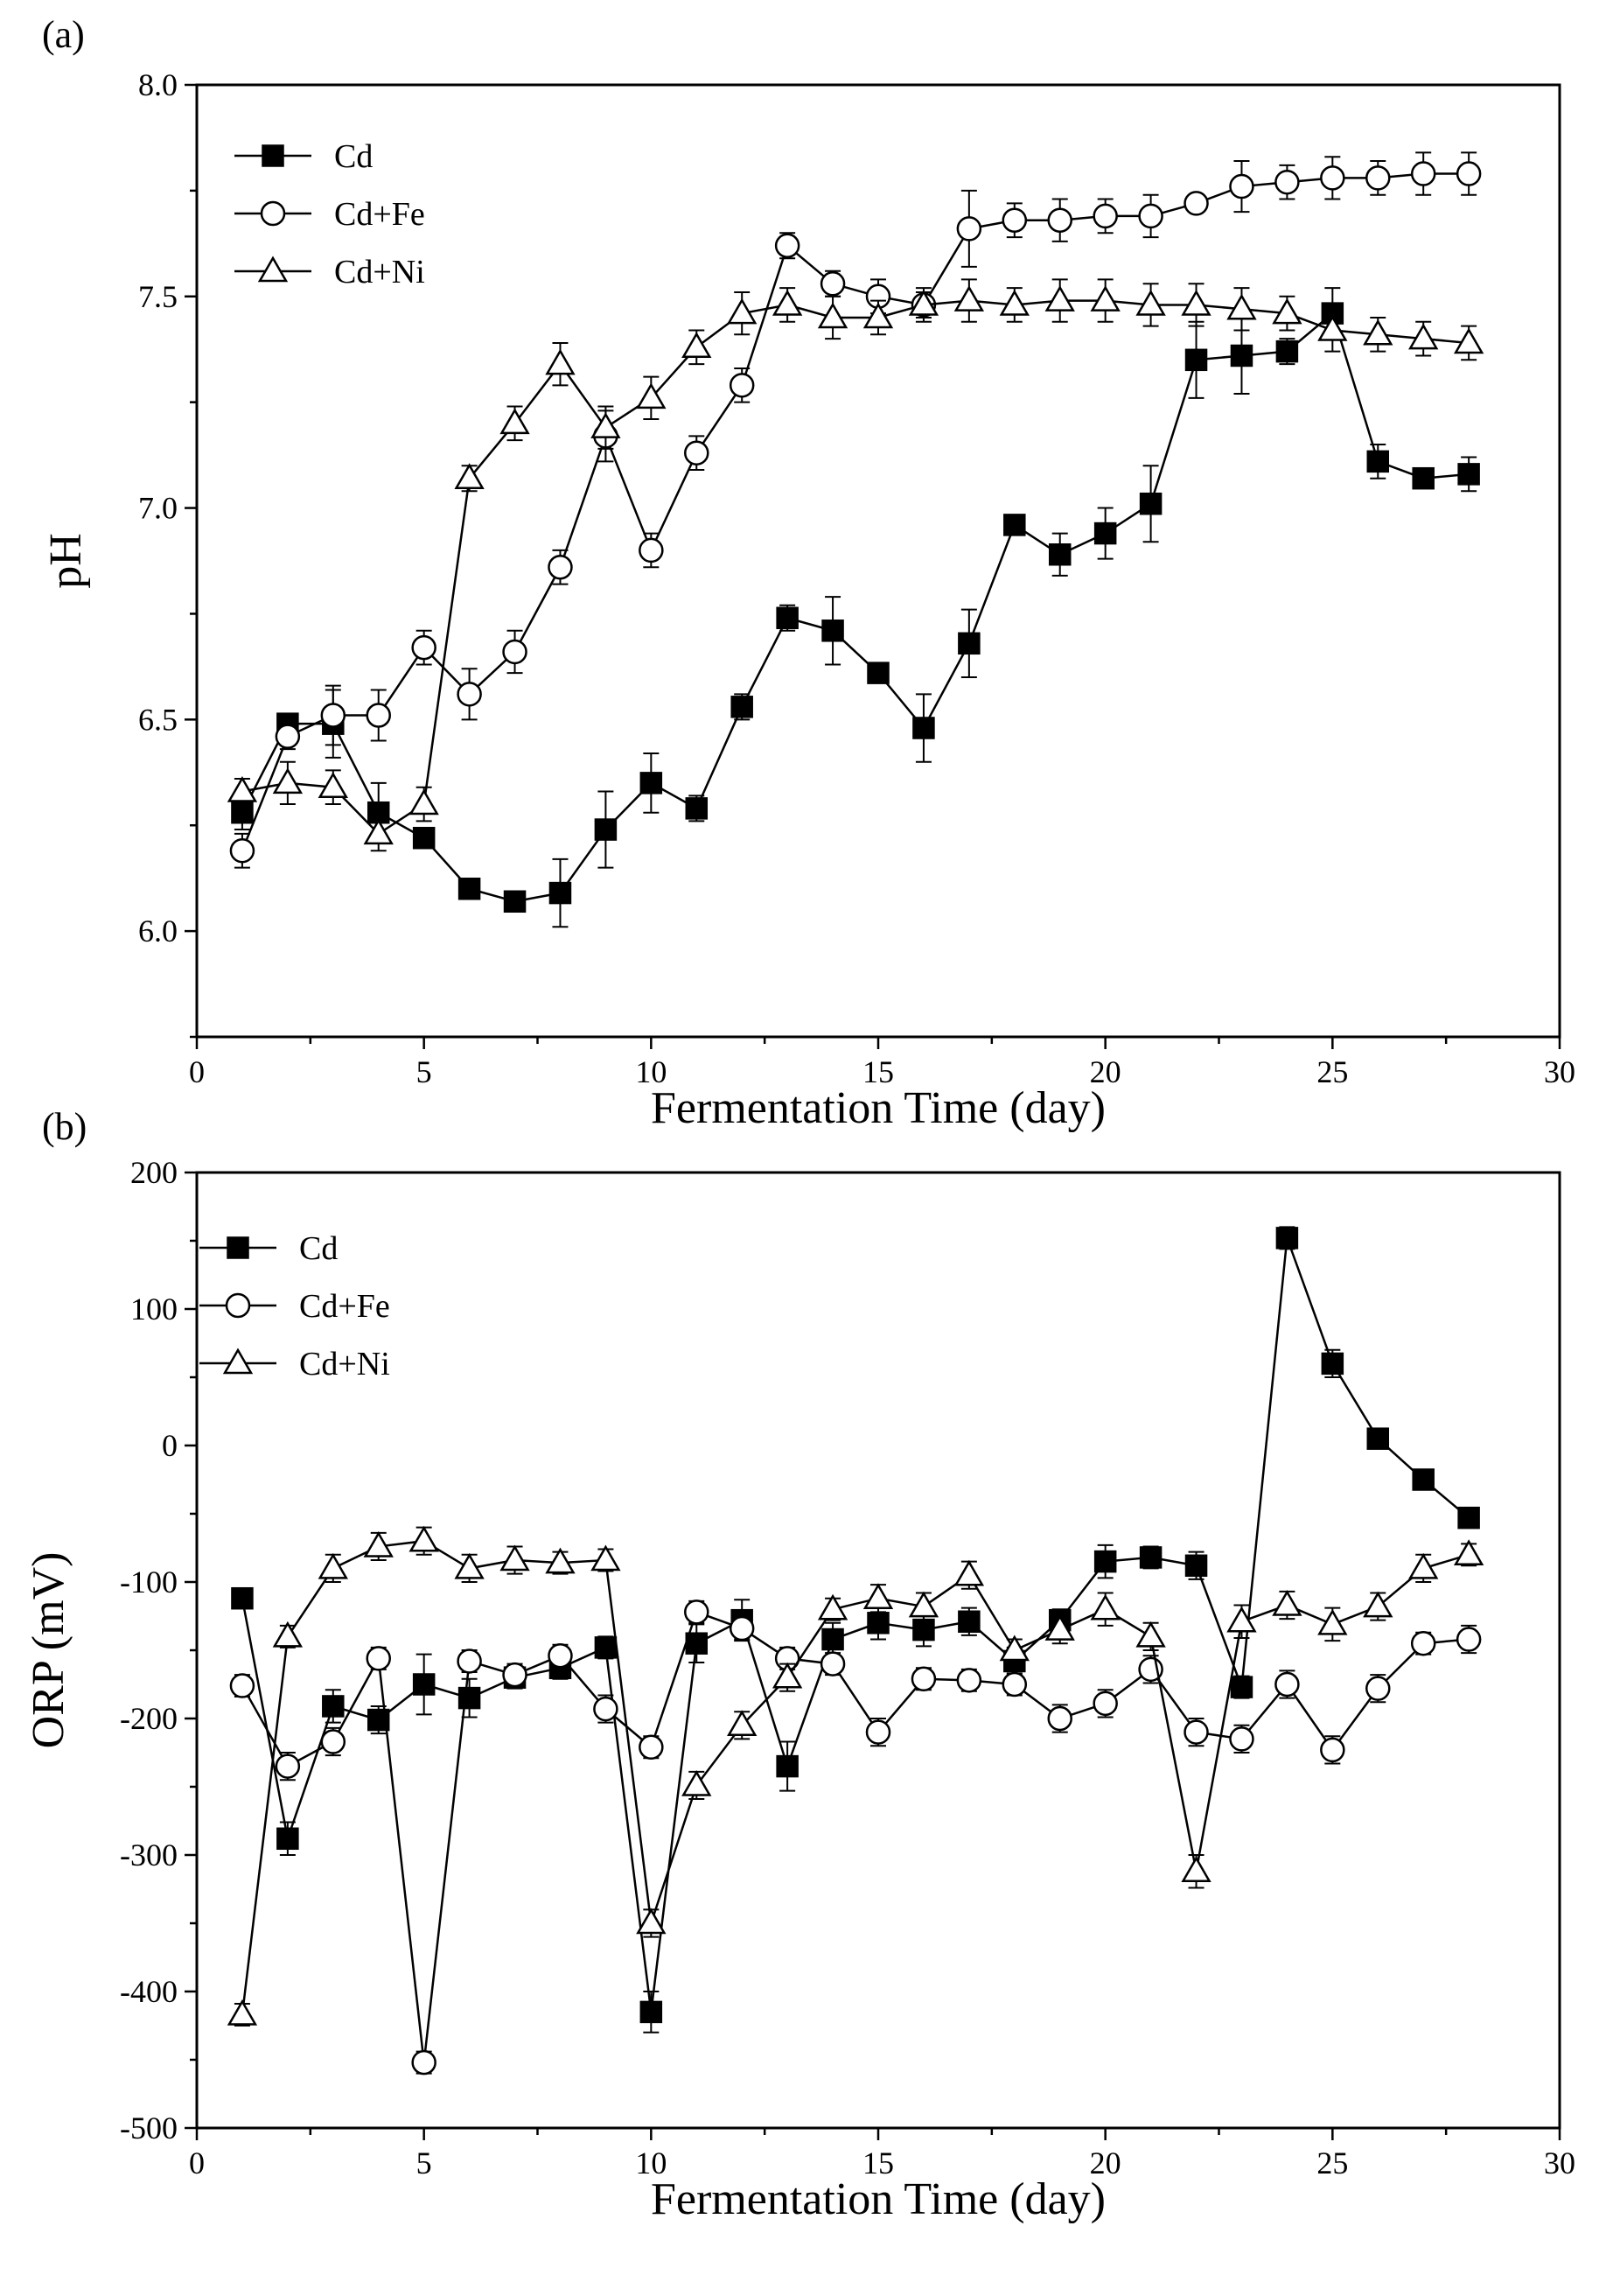  Describe the element at coordinates (64, 1126) in the screenshot. I see `panel-label: (b)` at that location.